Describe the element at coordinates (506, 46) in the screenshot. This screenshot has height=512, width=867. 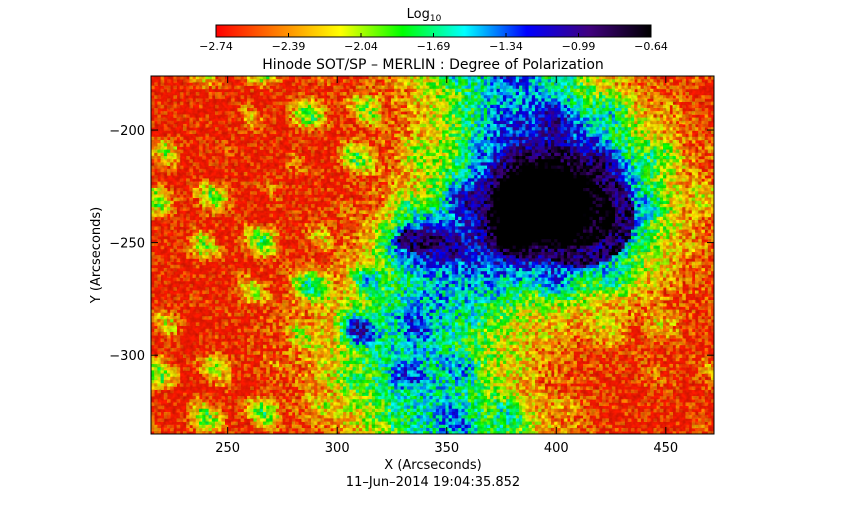
I see `colorbar-tick-label: −1.34` at that location.